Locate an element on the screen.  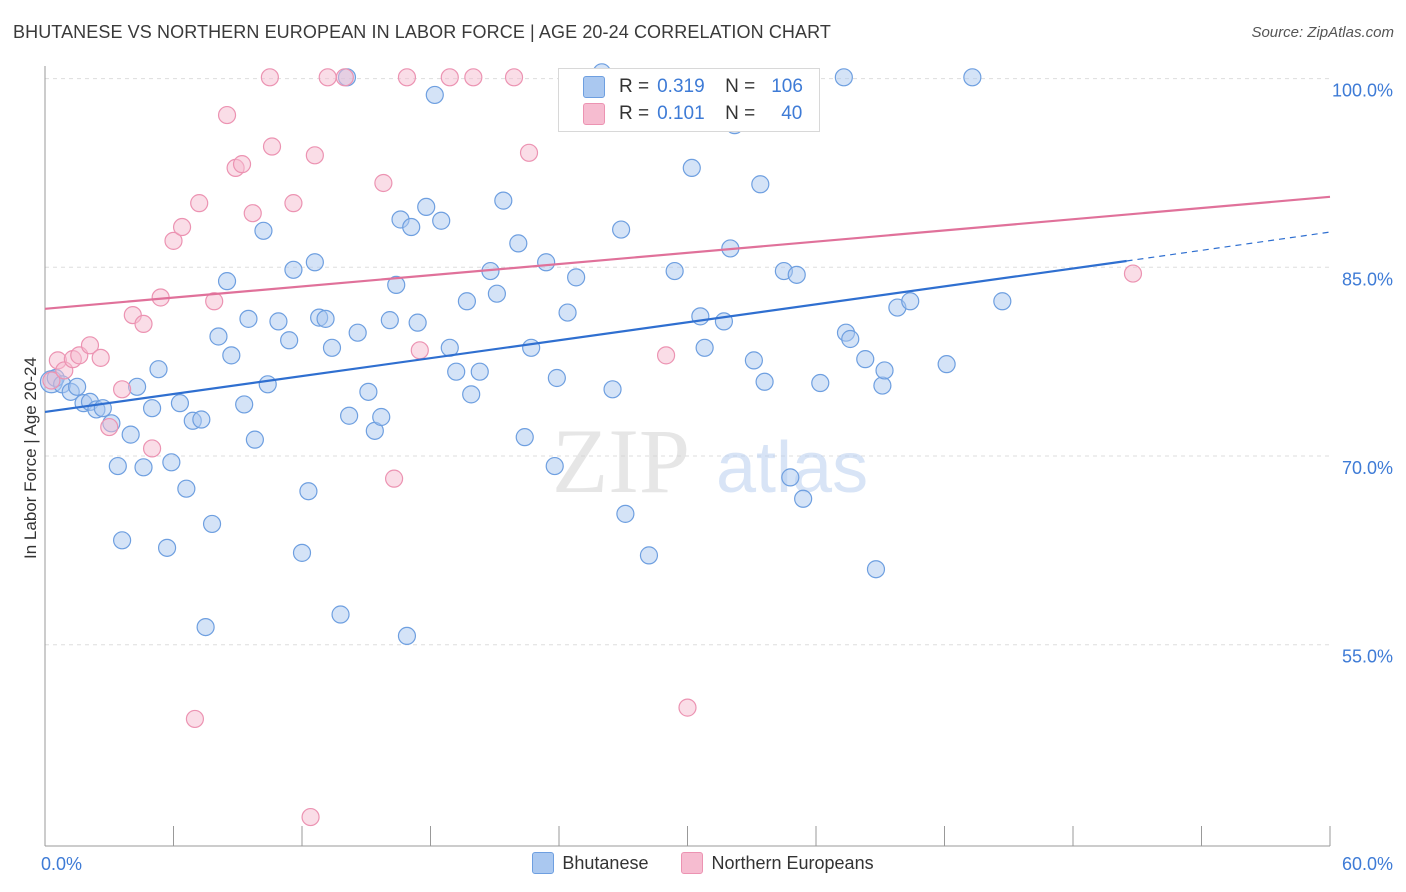
legend-label-northern-europeans: Northern Europeans is located at coordinates (792, 862).